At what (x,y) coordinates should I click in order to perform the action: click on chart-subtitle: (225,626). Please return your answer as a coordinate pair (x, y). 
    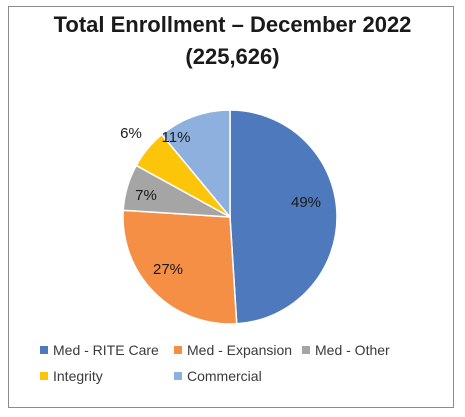
    Looking at the image, I should click on (232, 56).